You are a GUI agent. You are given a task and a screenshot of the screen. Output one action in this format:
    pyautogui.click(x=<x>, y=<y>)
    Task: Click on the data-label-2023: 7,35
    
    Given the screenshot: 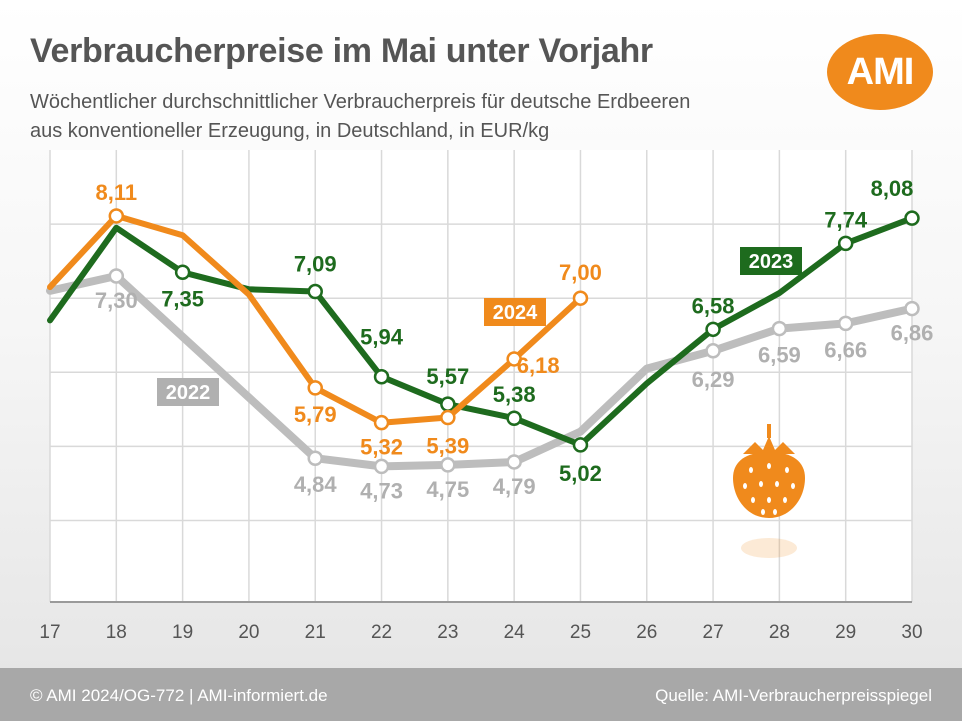 What is the action you would take?
    pyautogui.click(x=182, y=298)
    